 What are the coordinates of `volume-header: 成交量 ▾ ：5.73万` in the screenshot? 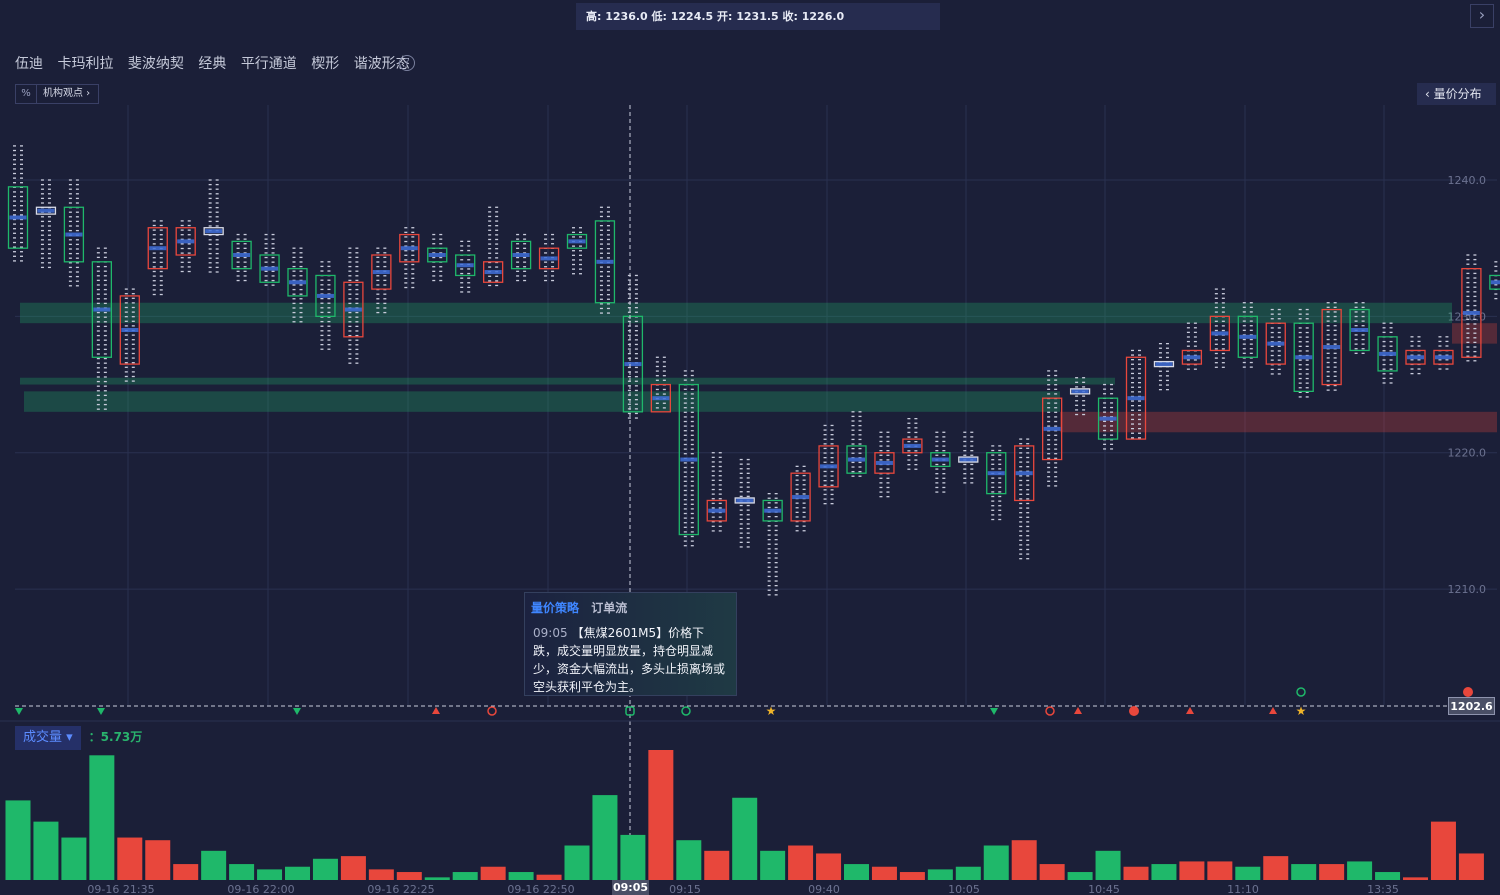 It's located at (78, 738).